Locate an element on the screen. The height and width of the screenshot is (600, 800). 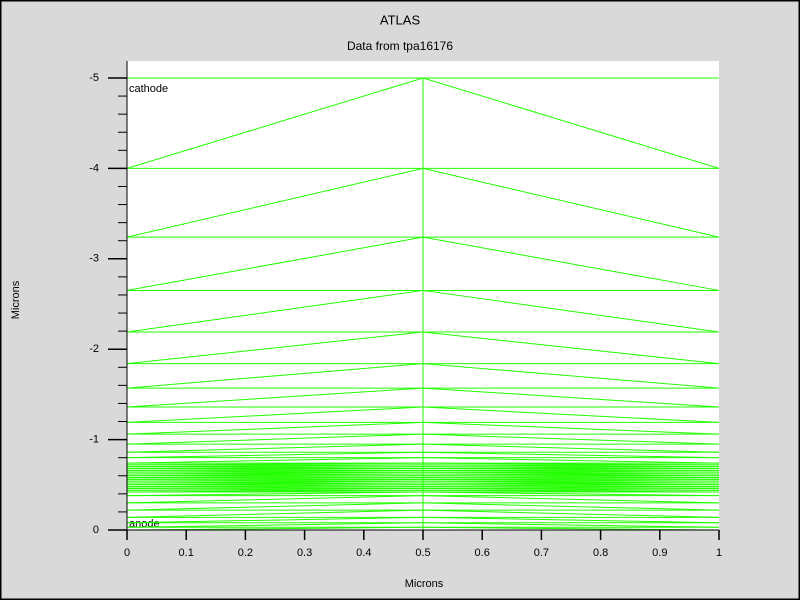
chart-subtitle: Data from tpa16176 is located at coordinates (400, 46).